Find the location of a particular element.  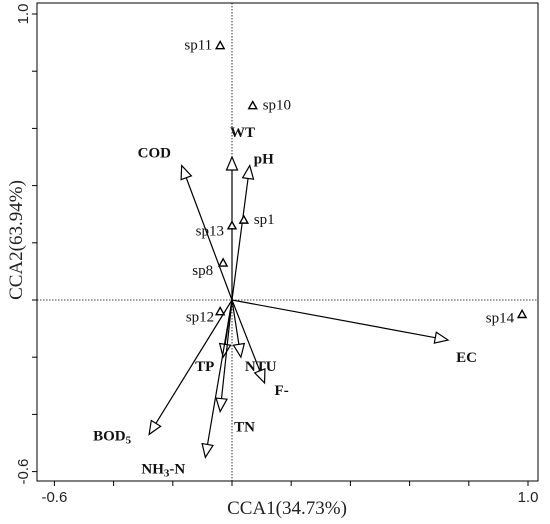

arrow-ntu-label: NTU is located at coordinates (261, 367).